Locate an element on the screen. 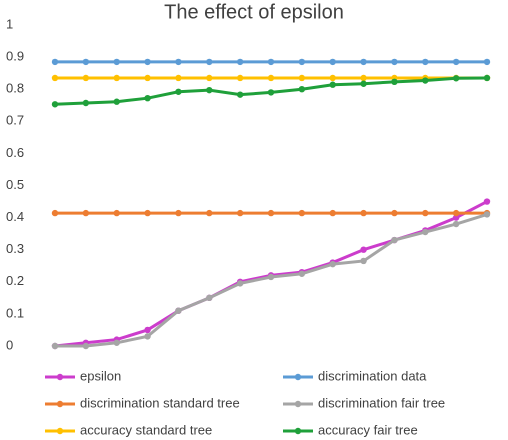 This screenshot has width=508, height=440. y-tick-label: 1 is located at coordinates (9, 23).